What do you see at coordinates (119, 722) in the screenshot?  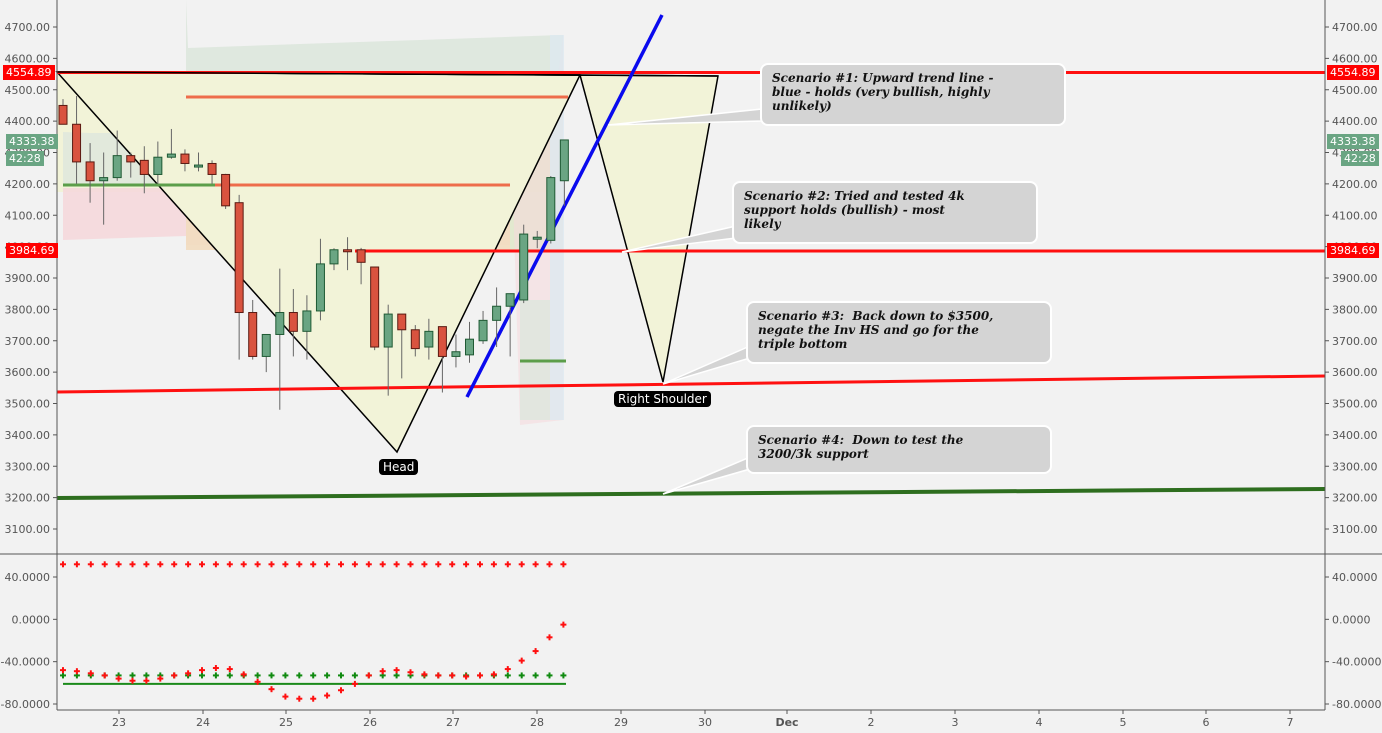 I see `svg-text: 23` at bounding box center [119, 722].